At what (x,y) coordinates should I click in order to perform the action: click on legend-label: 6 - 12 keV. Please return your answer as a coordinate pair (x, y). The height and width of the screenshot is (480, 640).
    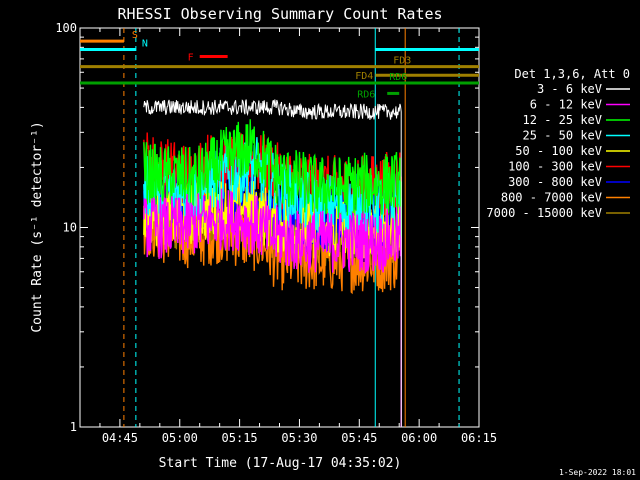
    Looking at the image, I should click on (566, 105).